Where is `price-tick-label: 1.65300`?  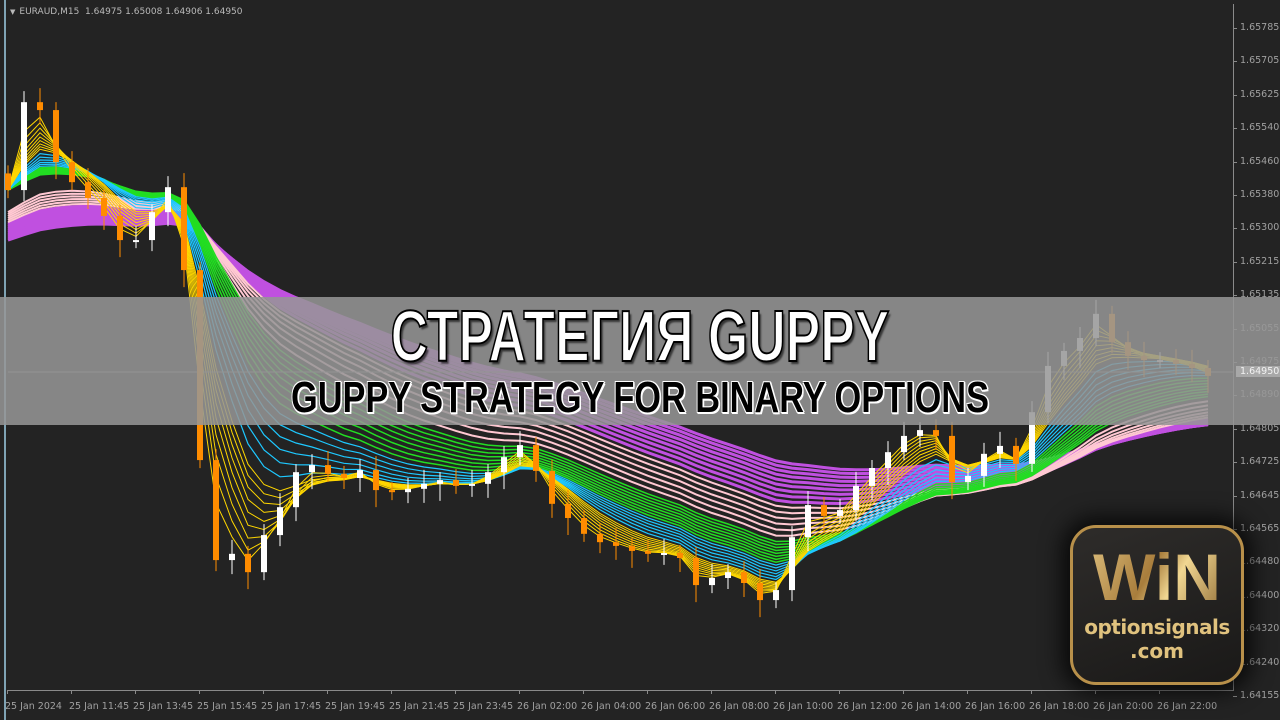
price-tick-label: 1.65300 is located at coordinates (1260, 228).